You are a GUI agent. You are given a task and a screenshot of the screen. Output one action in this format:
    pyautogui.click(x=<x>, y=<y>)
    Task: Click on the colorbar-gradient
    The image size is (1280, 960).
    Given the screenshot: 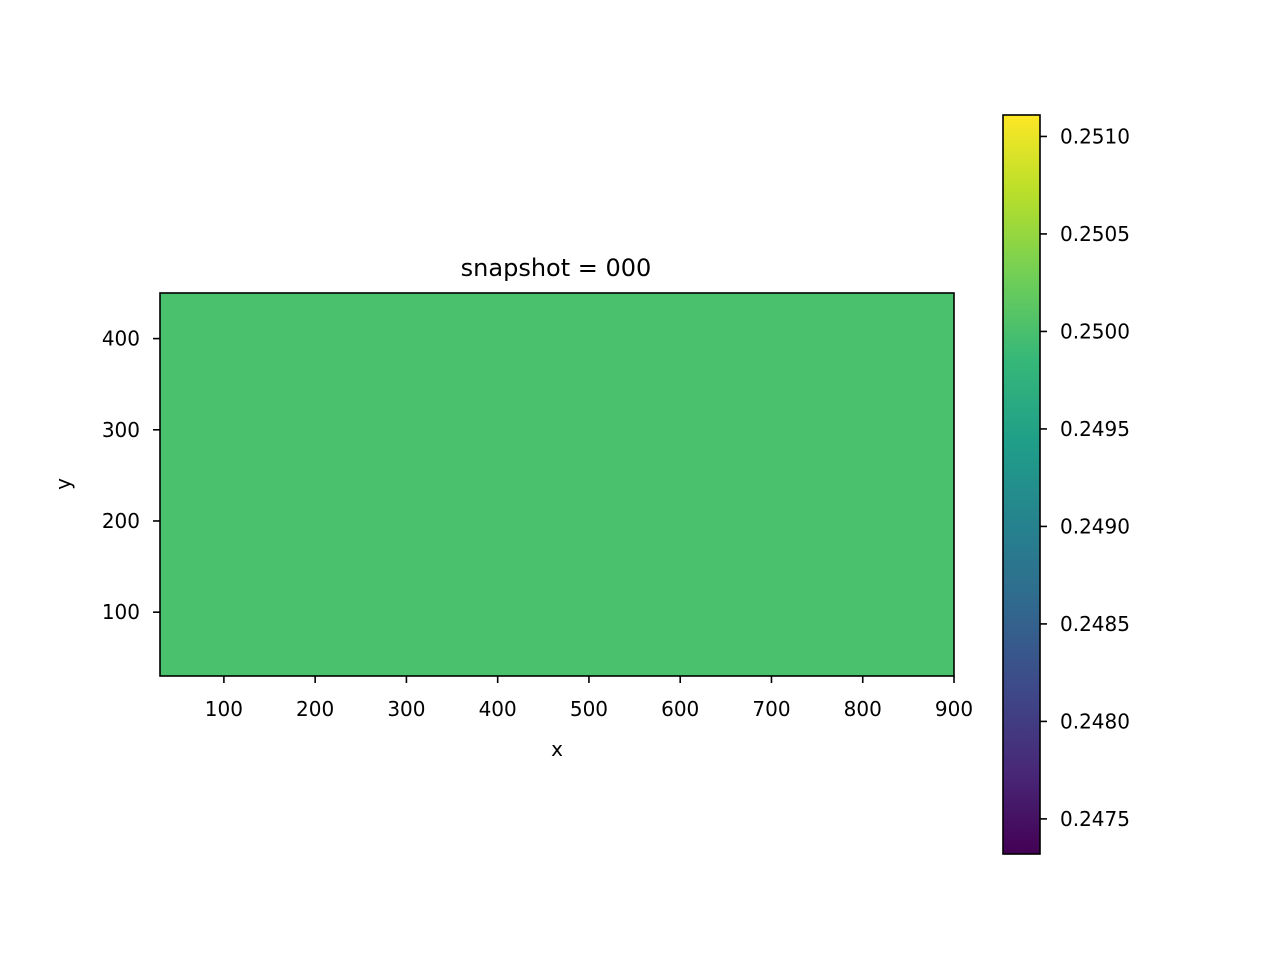 What is the action you would take?
    pyautogui.click(x=1021, y=484)
    